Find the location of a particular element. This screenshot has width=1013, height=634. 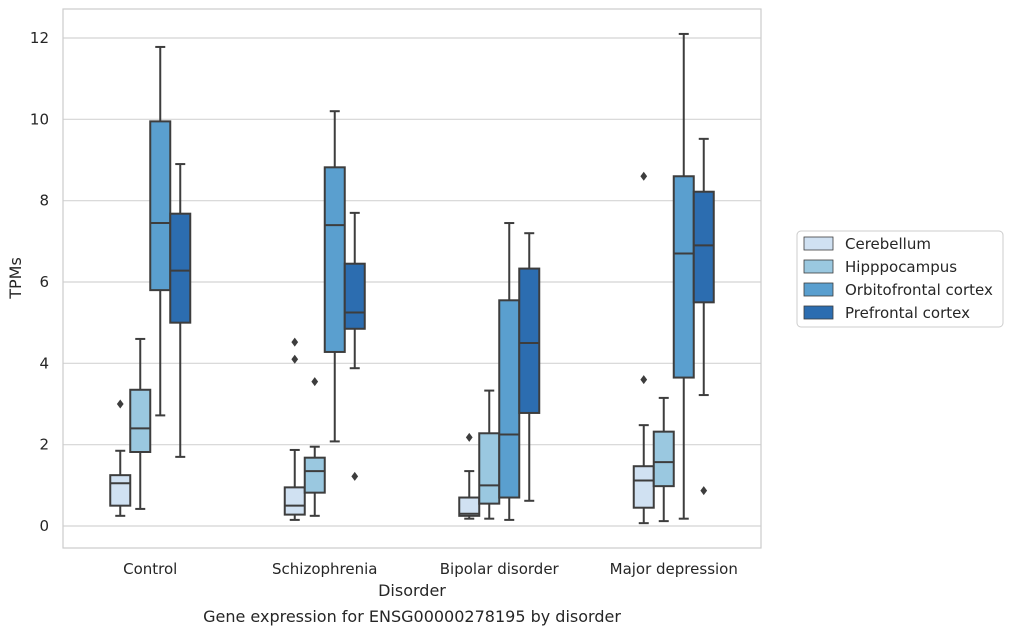

x-tick-label: Control is located at coordinates (150, 569).